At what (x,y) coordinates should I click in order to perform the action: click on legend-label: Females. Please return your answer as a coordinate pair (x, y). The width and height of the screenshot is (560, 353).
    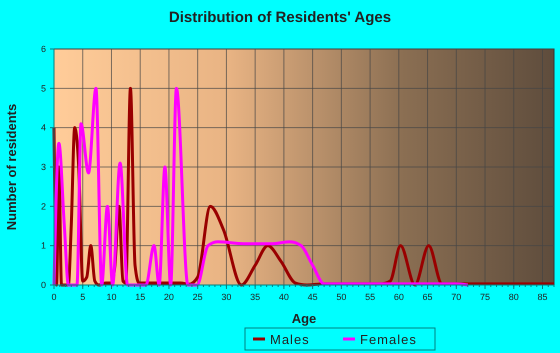
    Looking at the image, I should click on (388, 339).